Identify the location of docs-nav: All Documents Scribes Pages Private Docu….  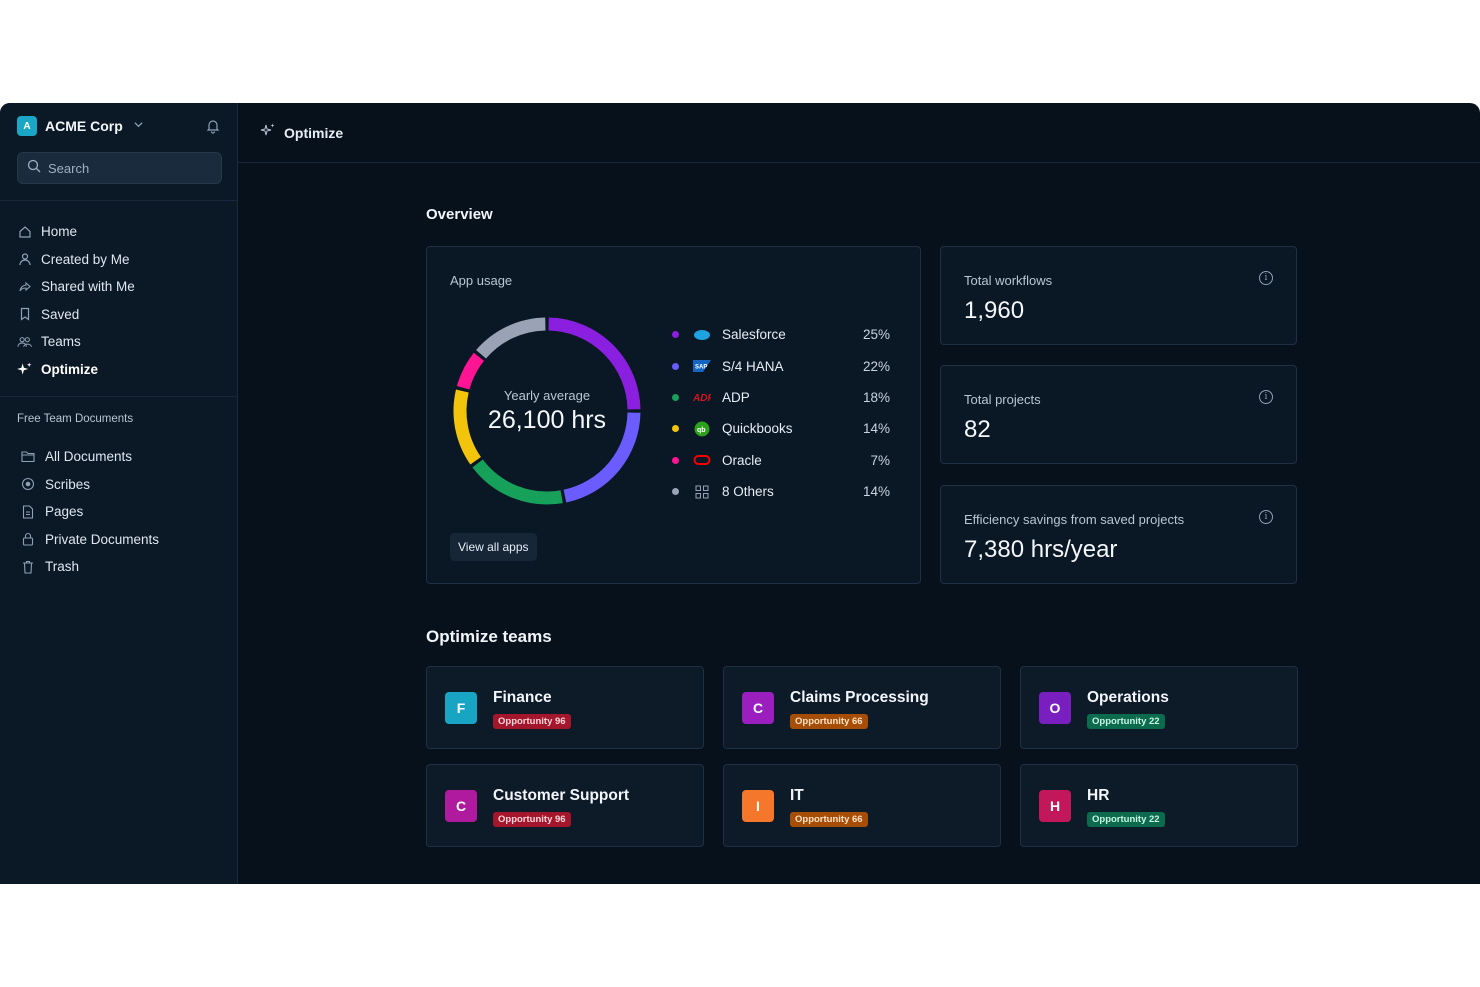
(90, 512).